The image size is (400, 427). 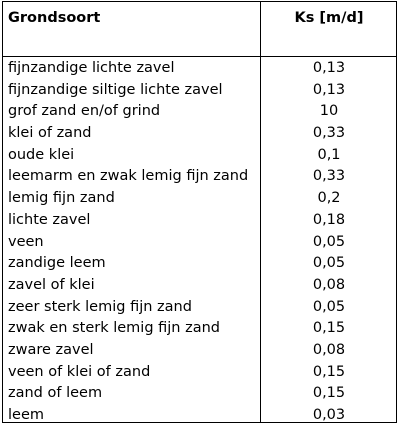 I want to click on ks-value-cell: 10, so click(x=329, y=111).